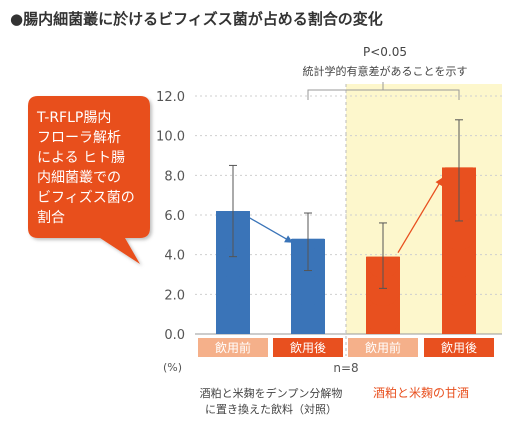  I want to click on category-label-4: 飲用後, so click(459, 347).